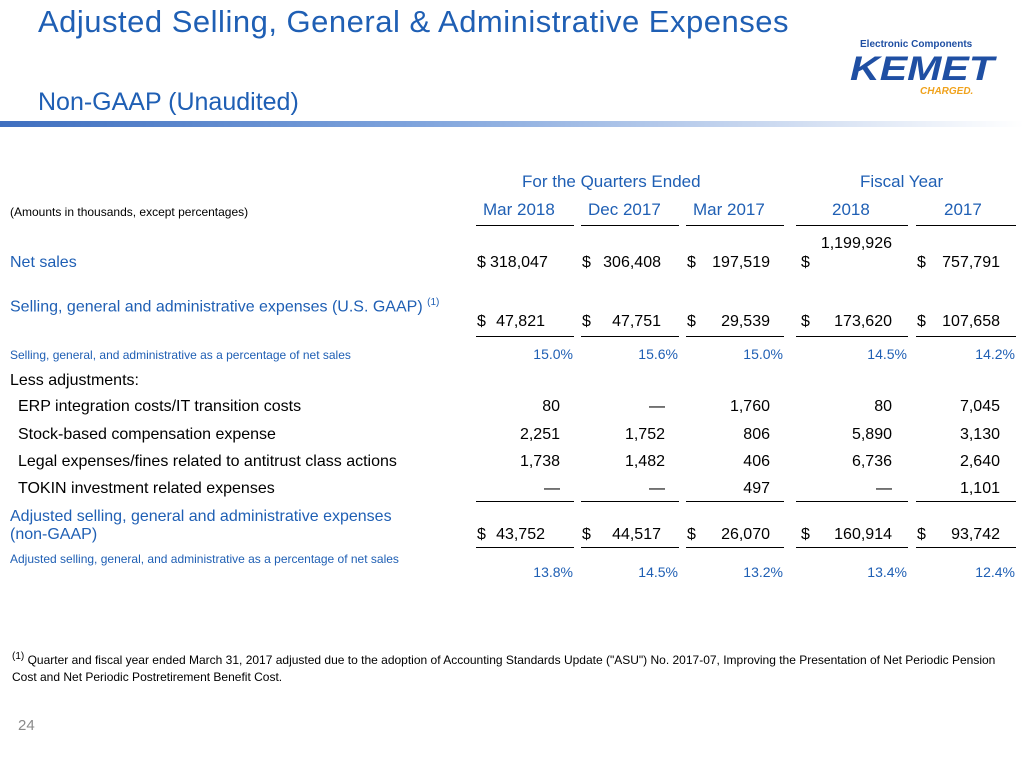 Image resolution: width=1024 pixels, height=768 pixels. Describe the element at coordinates (979, 406) in the screenshot. I see `cell-erp-fy2017: 7,045` at that location.